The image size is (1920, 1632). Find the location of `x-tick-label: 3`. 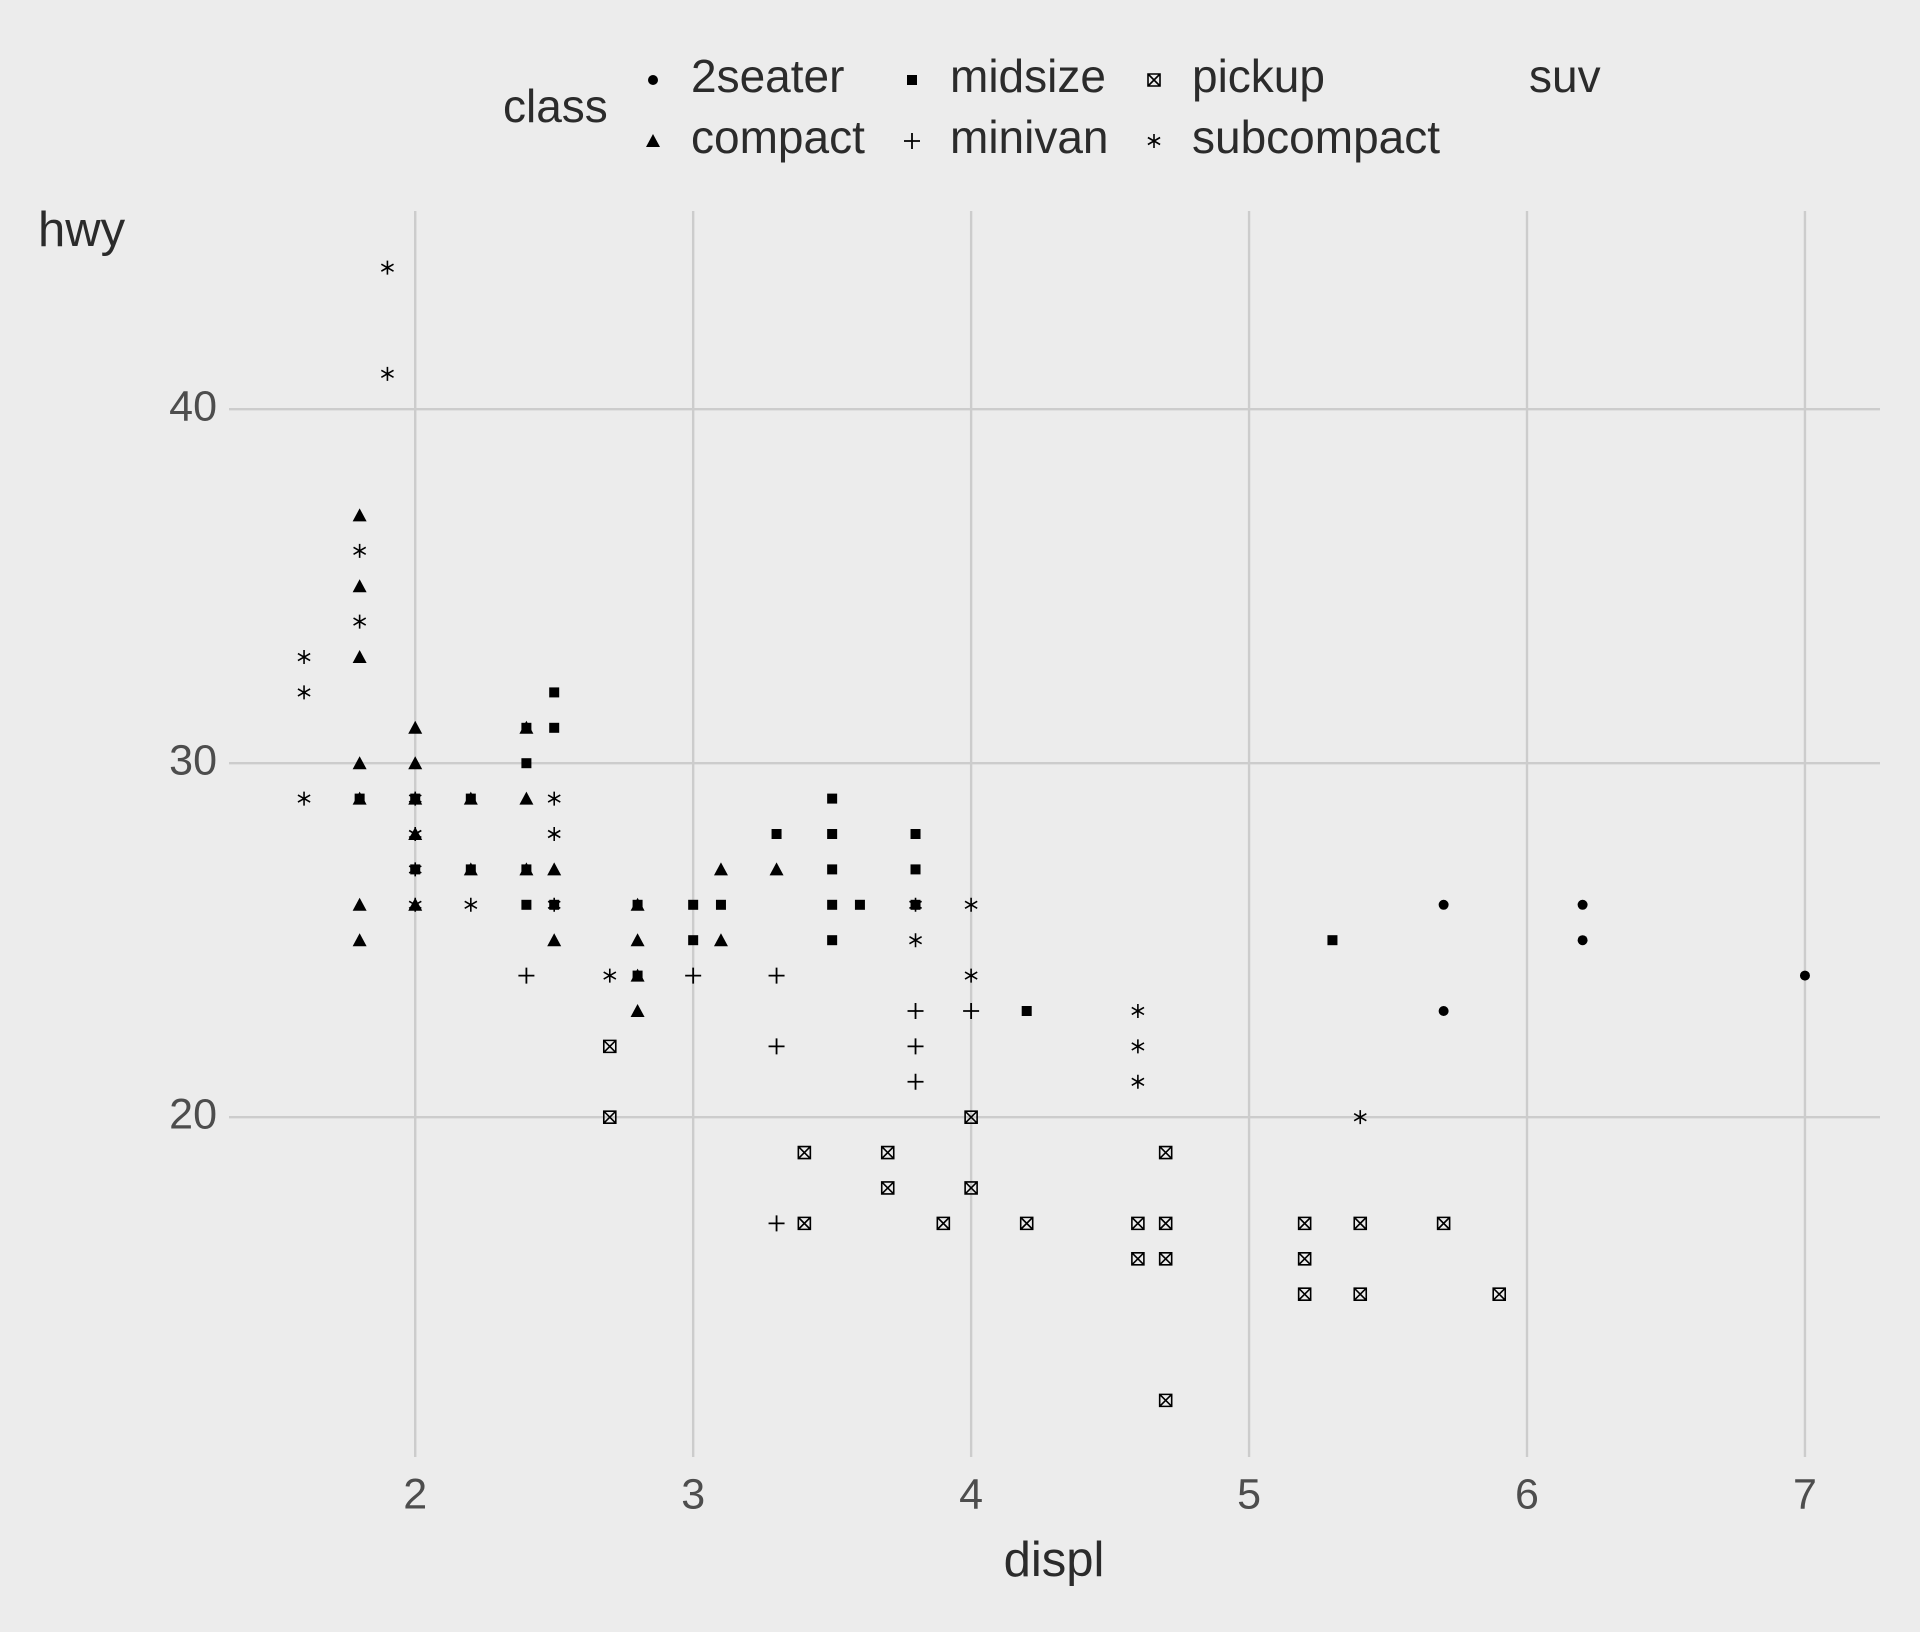

x-tick-label: 3 is located at coordinates (693, 1494).